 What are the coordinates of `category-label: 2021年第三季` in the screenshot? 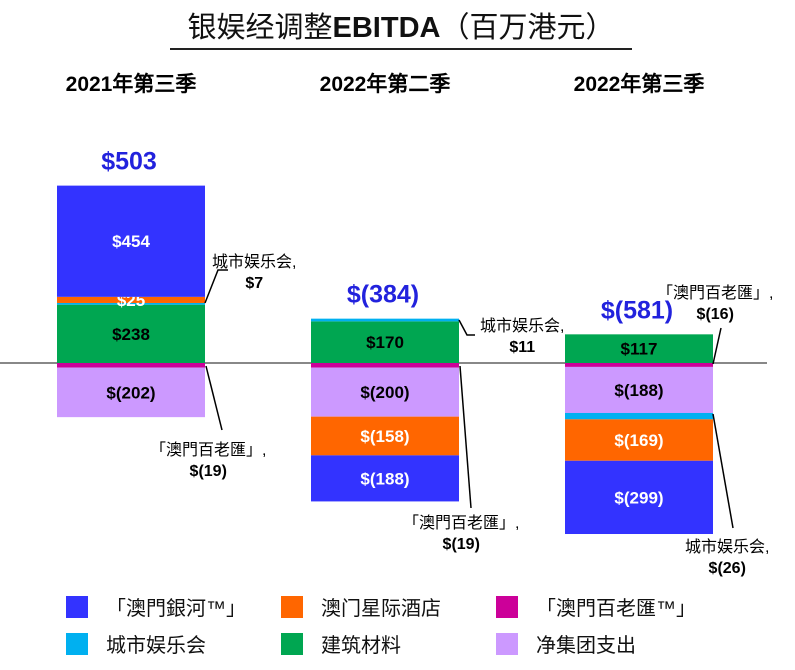 It's located at (131, 84).